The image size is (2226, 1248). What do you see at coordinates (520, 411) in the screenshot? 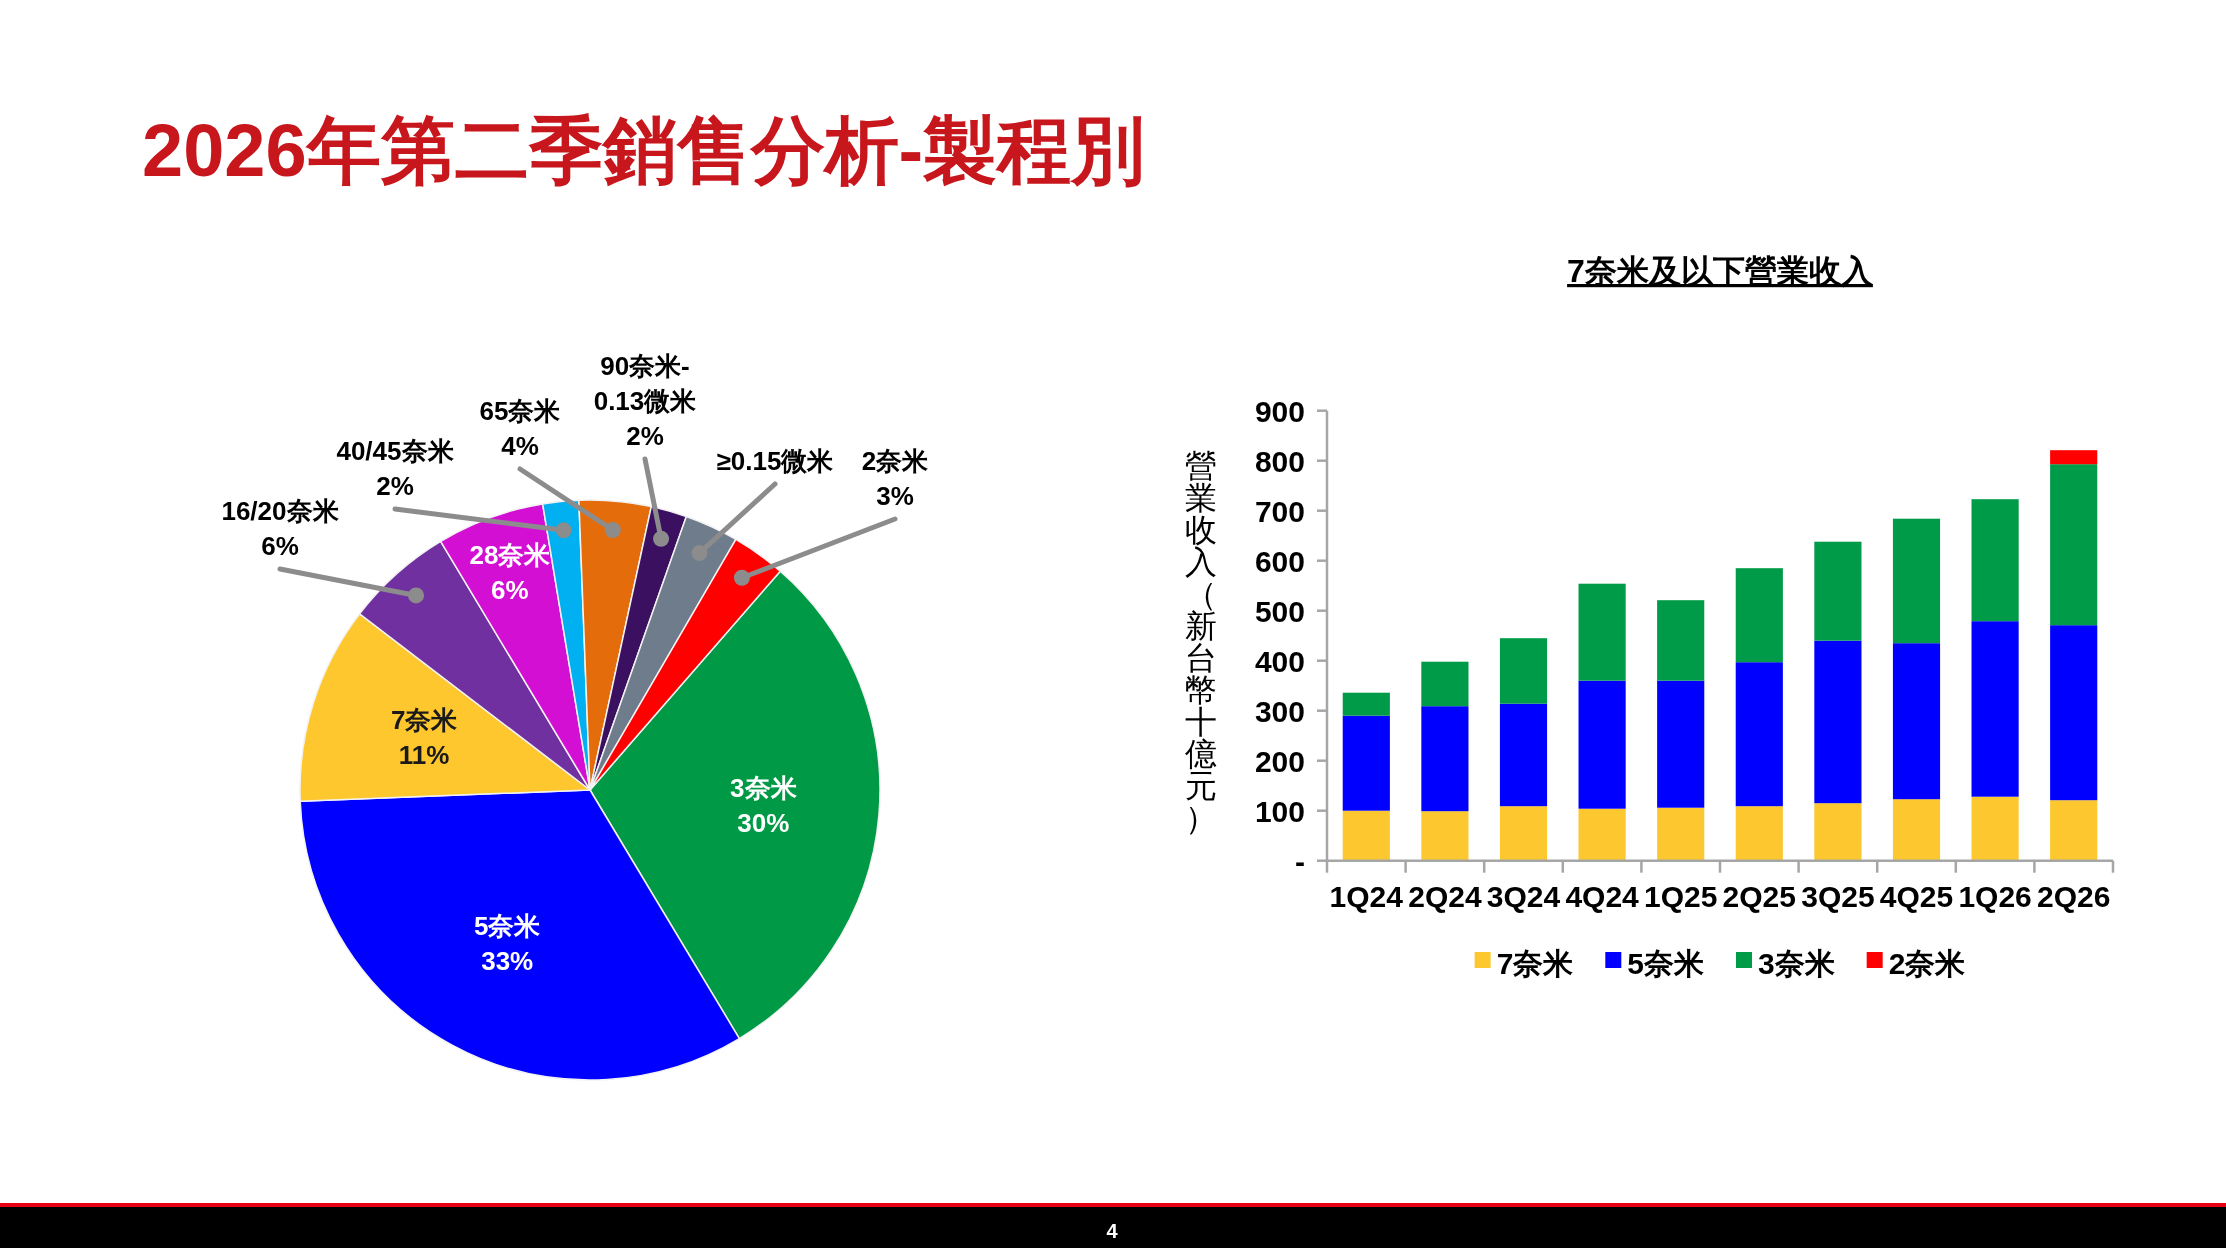
I see `slice-label: 65奈米` at bounding box center [520, 411].